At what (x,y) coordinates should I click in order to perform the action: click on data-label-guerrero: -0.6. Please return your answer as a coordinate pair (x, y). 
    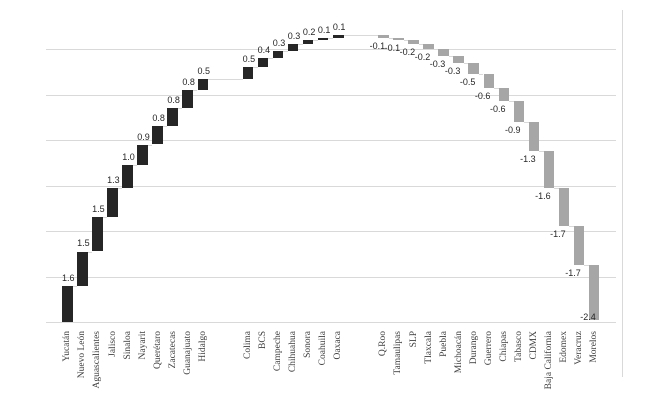
    Looking at the image, I should click on (482, 95).